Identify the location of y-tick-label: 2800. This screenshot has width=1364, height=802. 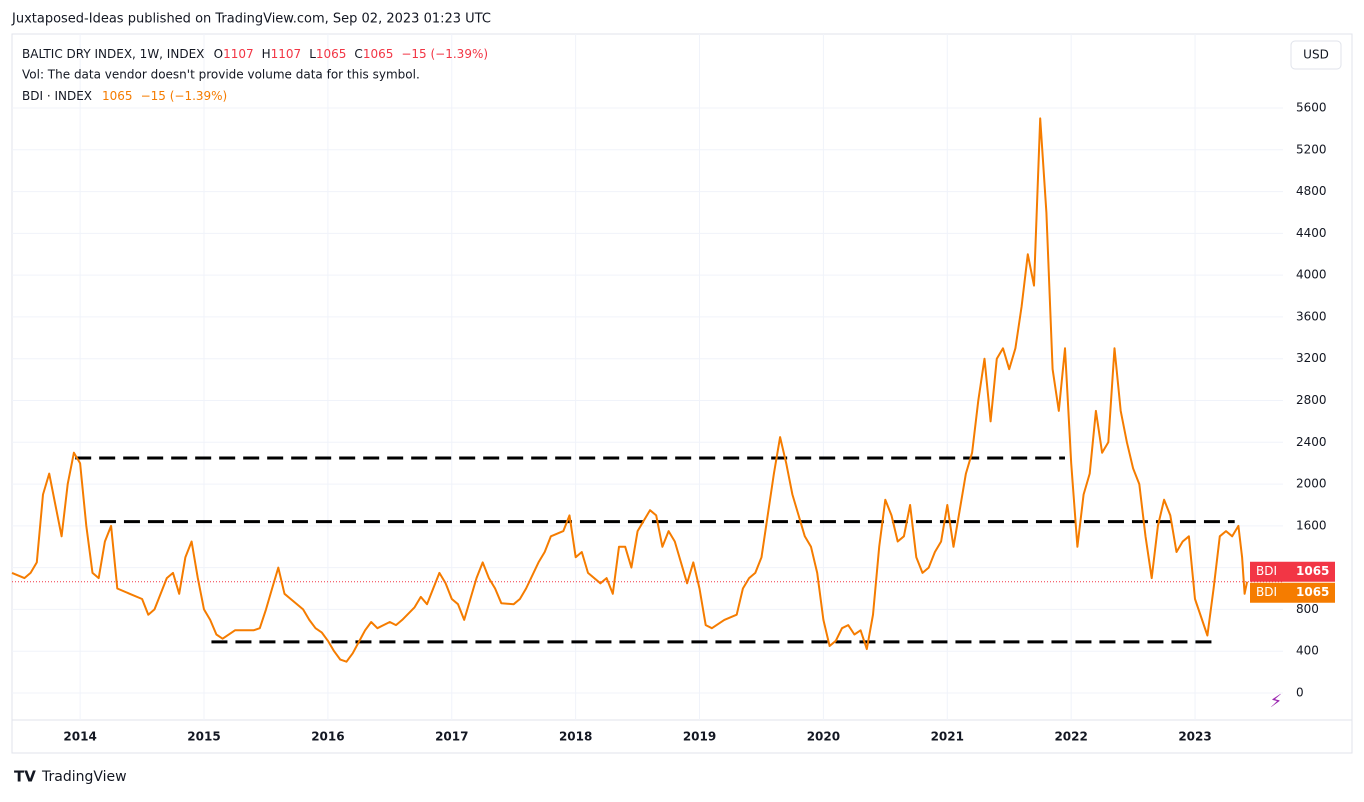
(1311, 400).